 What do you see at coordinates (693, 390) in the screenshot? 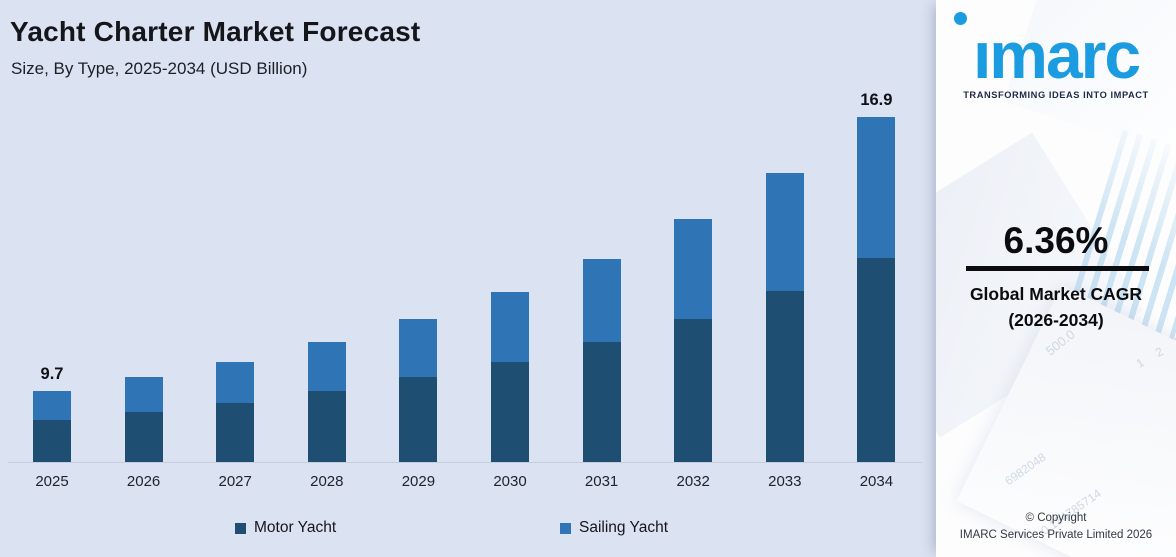
I see `bar-2032-motor-yacht-segment` at bounding box center [693, 390].